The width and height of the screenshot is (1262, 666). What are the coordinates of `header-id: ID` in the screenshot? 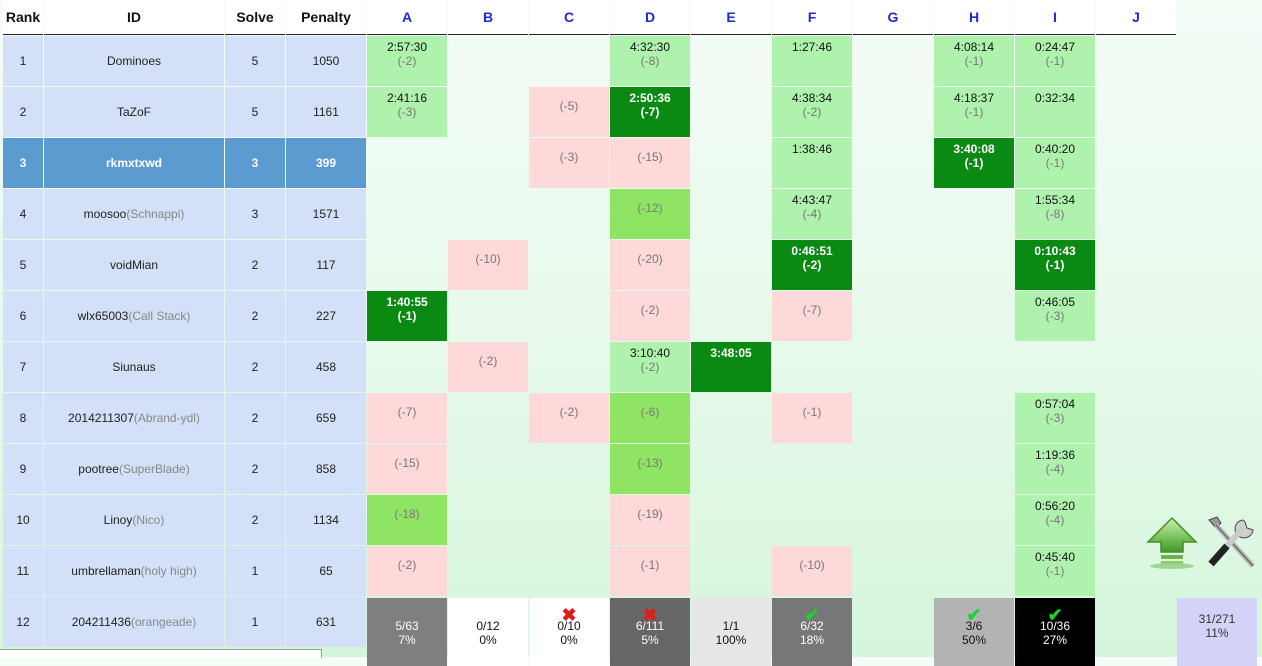 It's located at (134, 17).